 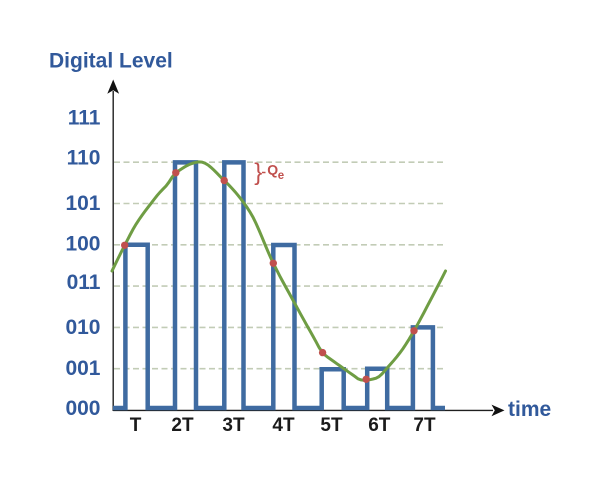 What do you see at coordinates (111, 61) in the screenshot?
I see `svg-text: Digital Level` at bounding box center [111, 61].